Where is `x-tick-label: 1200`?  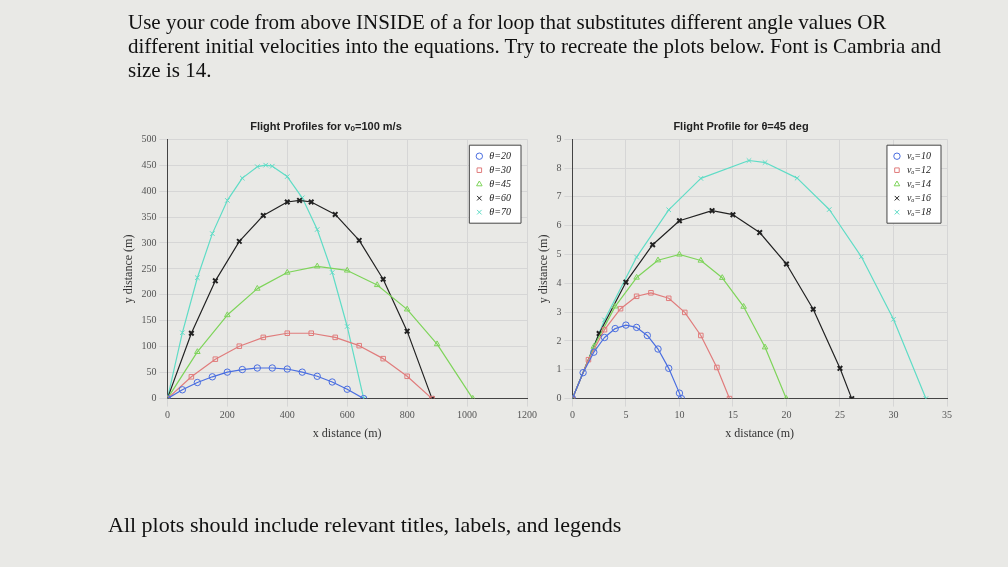
x-tick-label: 1200 is located at coordinates (527, 415).